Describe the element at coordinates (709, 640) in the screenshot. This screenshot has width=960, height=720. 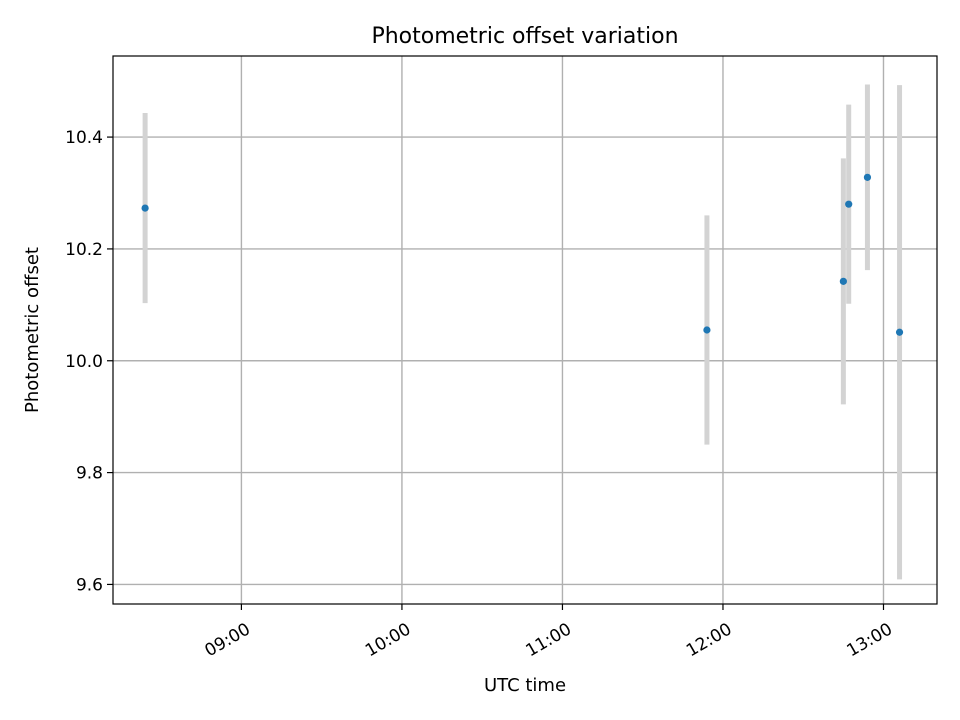
I see `x-tick-label: 12:00` at that location.